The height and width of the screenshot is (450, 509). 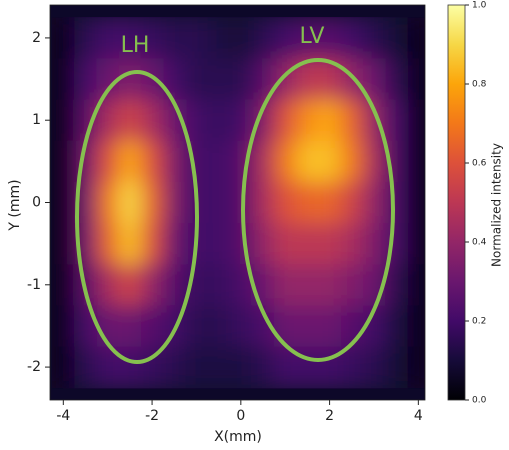 I want to click on y-tick-label: 2, so click(x=36, y=38).